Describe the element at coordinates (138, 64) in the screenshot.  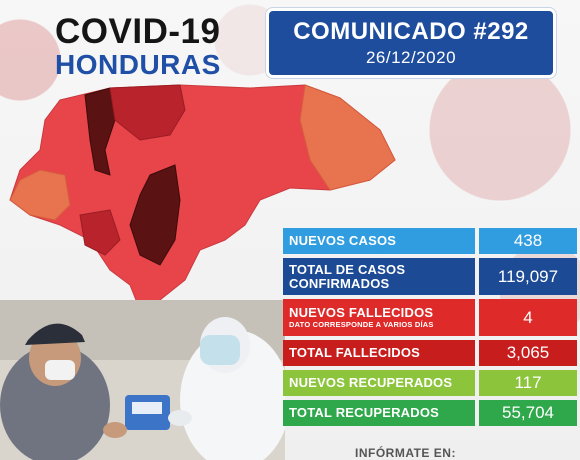
I see `page-subtitle: HONDURAS` at that location.